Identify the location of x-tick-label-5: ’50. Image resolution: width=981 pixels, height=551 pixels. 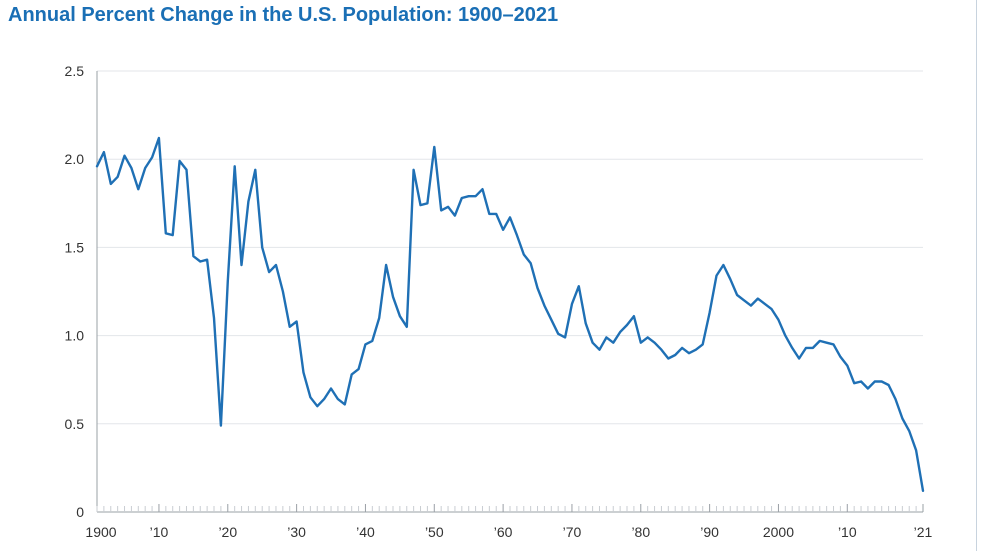
(434, 532).